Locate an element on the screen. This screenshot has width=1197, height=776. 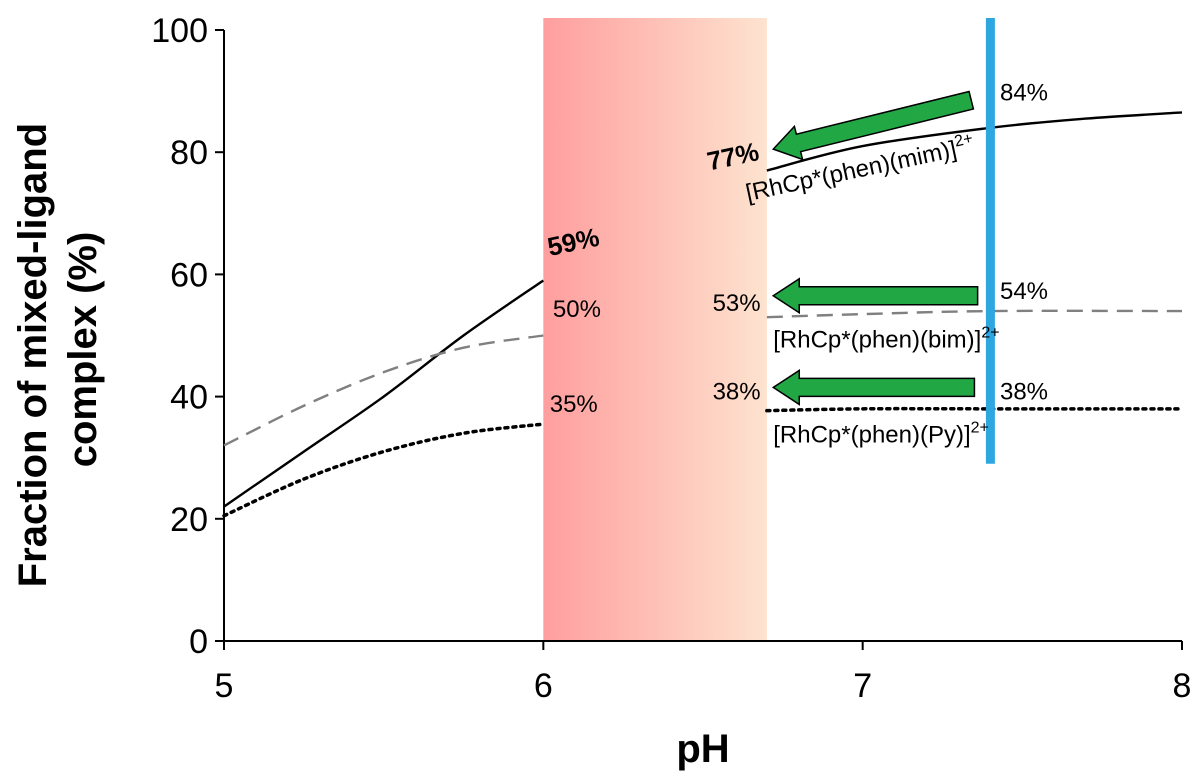
series-label-text: [RhCp*(phen)(Py)] is located at coordinates (871, 434).